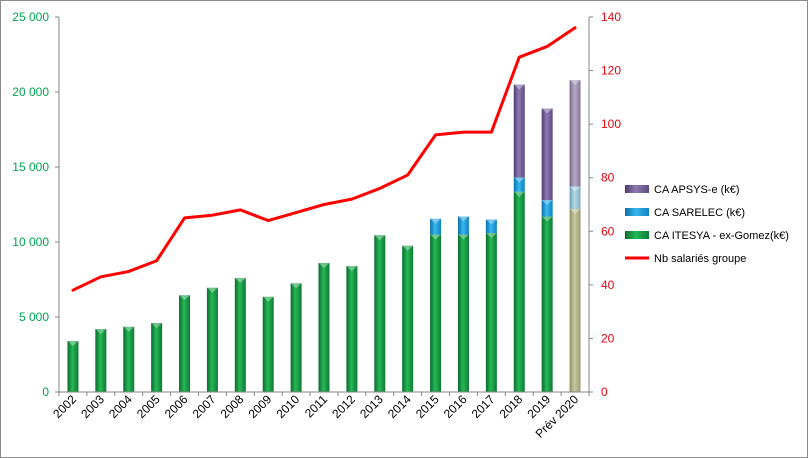  What do you see at coordinates (185, 343) in the screenshot?
I see `bar-itesya-2006` at bounding box center [185, 343].